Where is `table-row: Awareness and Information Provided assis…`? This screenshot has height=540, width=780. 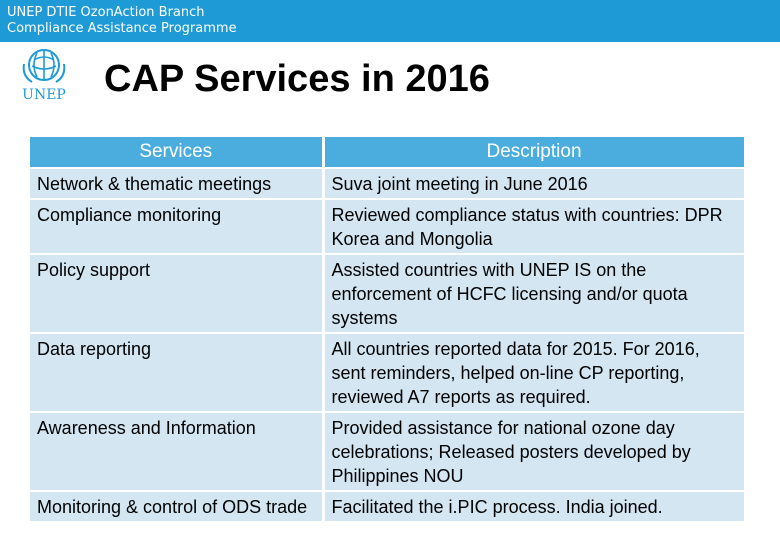 table-row: Awareness and Information Provided assis… is located at coordinates (388, 452).